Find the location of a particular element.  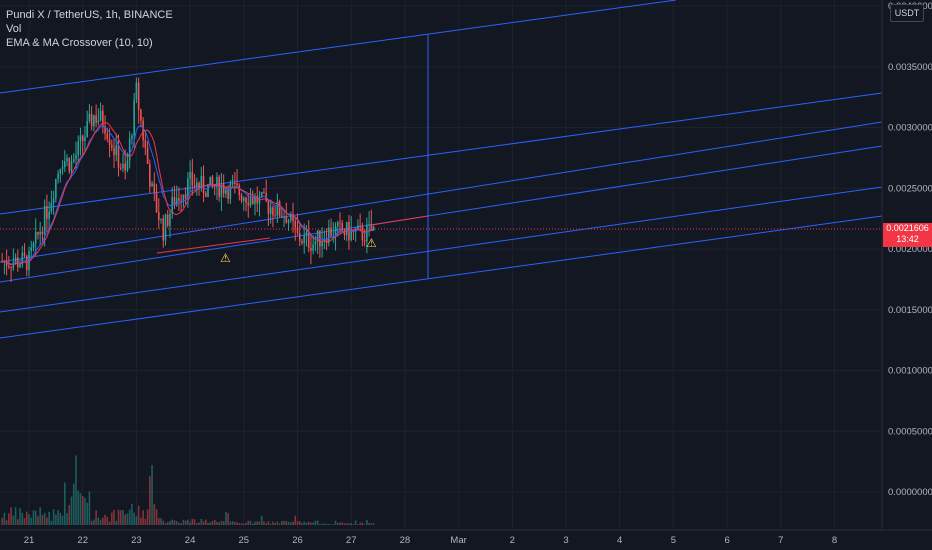

price-tick-label: 0.0015000 is located at coordinates (910, 310).